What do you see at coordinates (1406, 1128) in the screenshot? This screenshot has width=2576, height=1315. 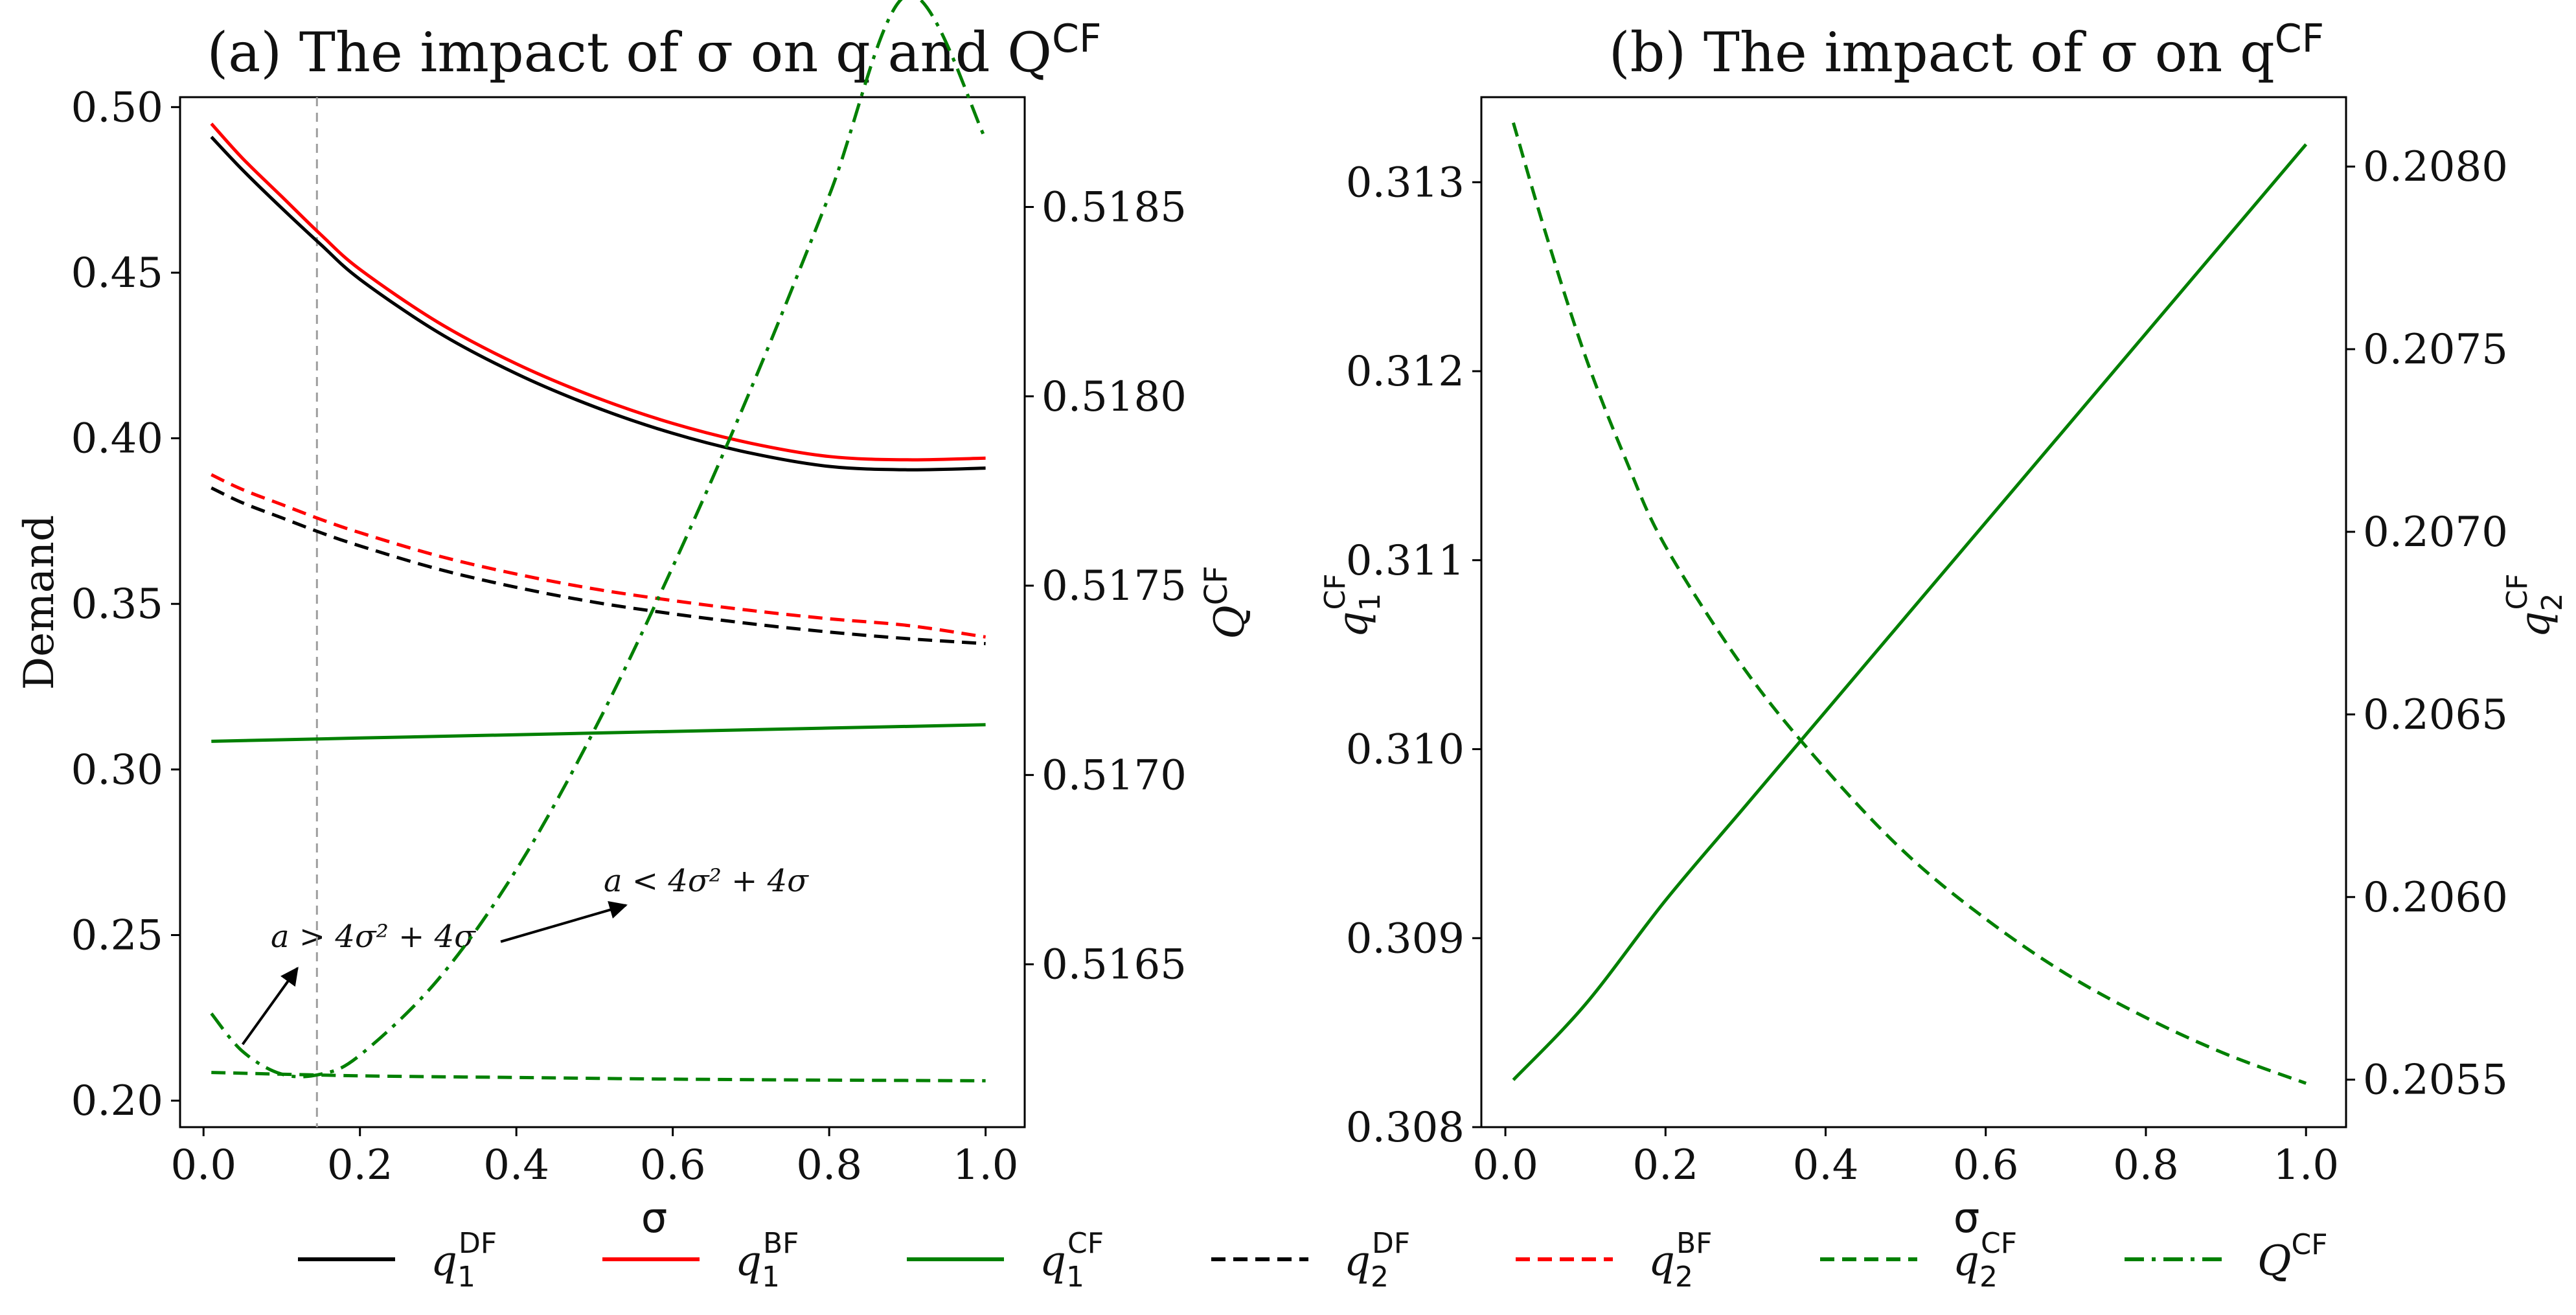 I see `chart-b-ytick-label: 0.308` at bounding box center [1406, 1128].